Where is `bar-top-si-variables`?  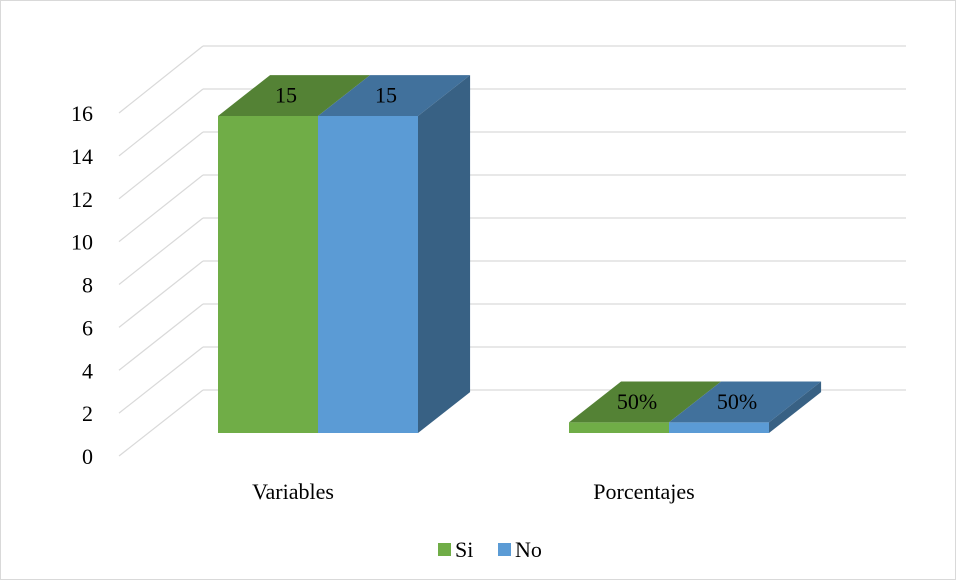
bar-top-si-variables is located at coordinates (294, 95).